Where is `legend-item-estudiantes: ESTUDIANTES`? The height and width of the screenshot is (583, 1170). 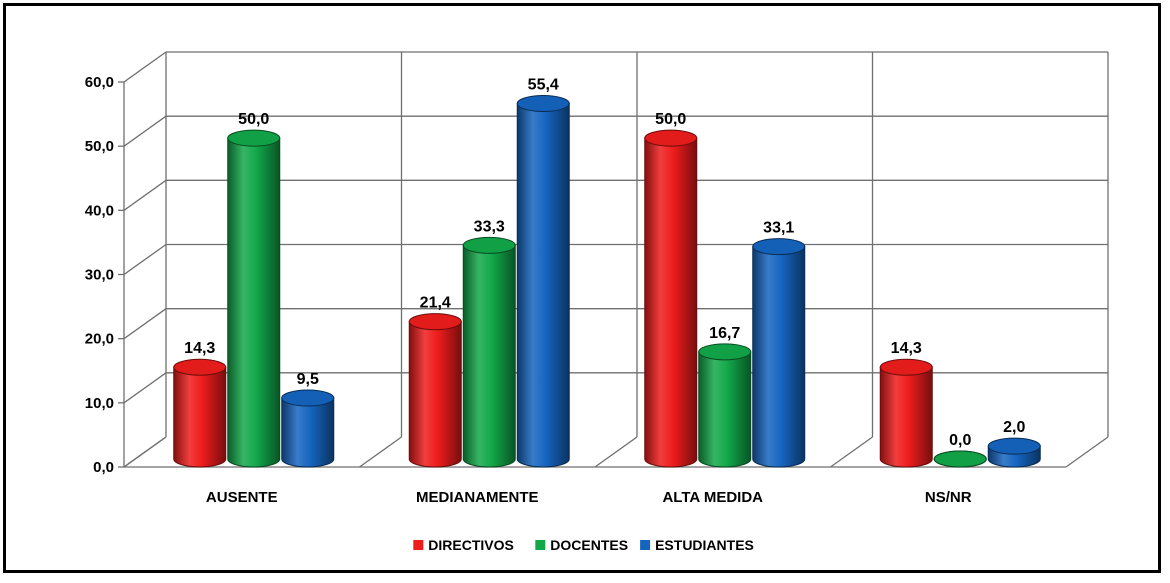
legend-item-estudiantes: ESTUDIANTES is located at coordinates (697, 545).